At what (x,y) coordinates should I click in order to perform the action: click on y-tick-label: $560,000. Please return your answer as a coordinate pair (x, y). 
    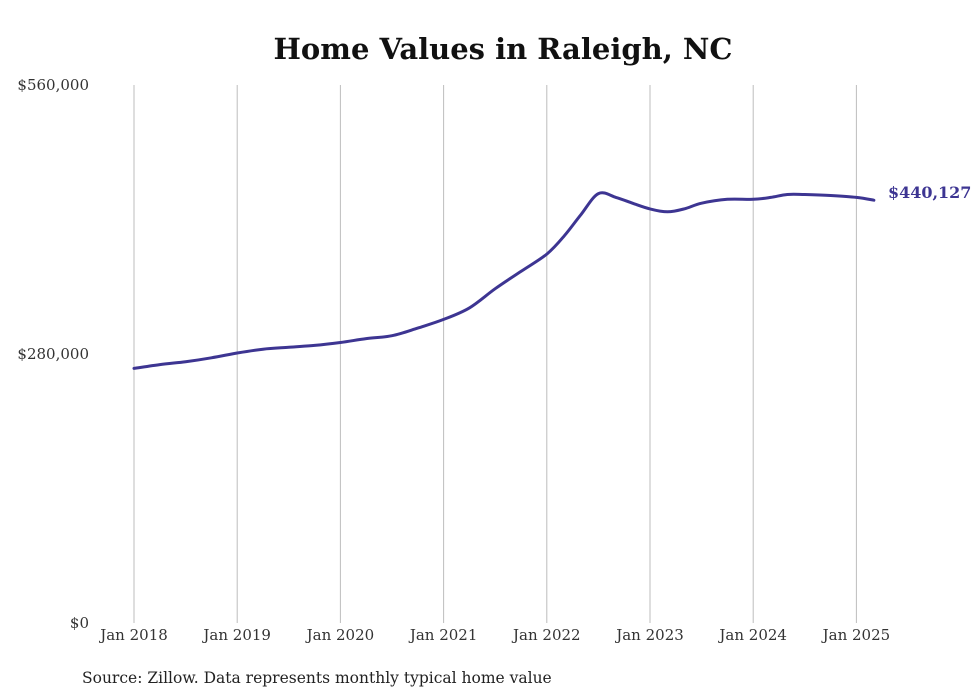
    Looking at the image, I should click on (53, 85).